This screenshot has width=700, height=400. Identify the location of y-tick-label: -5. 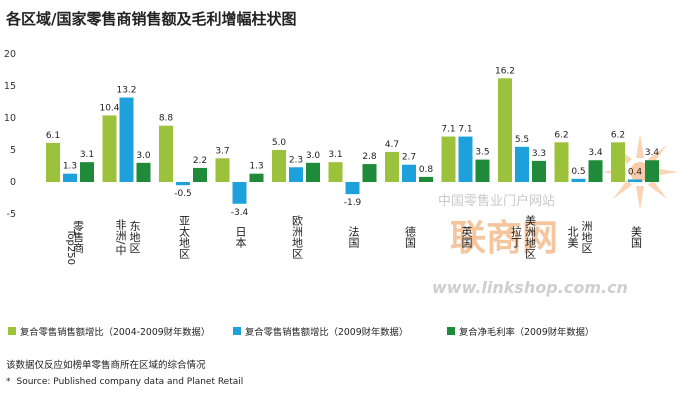
(11, 214).